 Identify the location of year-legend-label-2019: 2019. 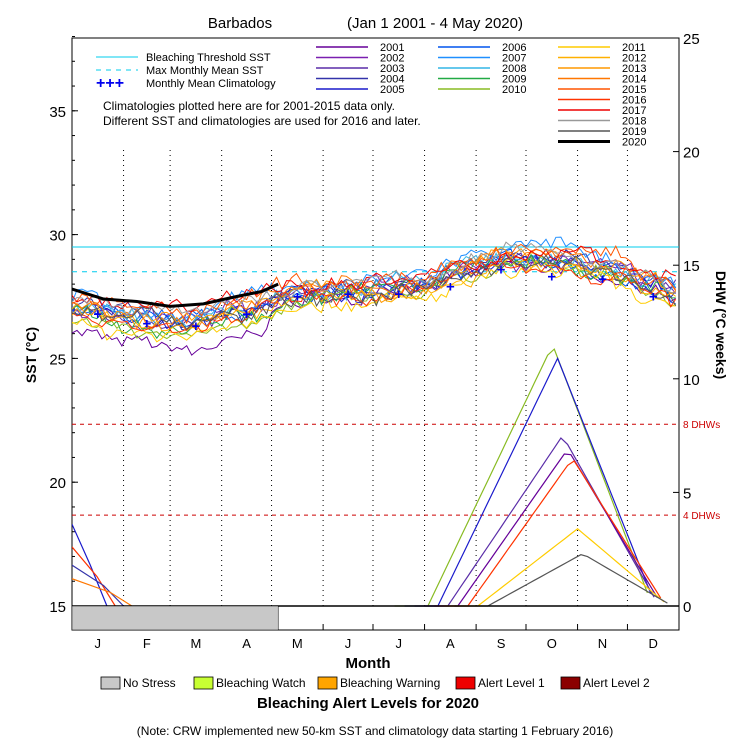
(634, 132).